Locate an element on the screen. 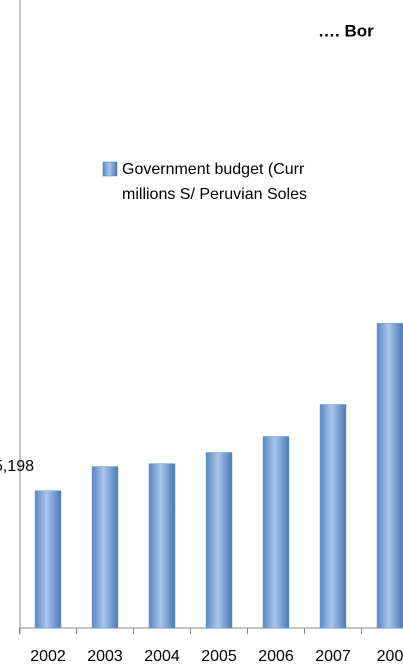 This screenshot has height=668, width=403. x-tick-label: 2004 is located at coordinates (162, 656).